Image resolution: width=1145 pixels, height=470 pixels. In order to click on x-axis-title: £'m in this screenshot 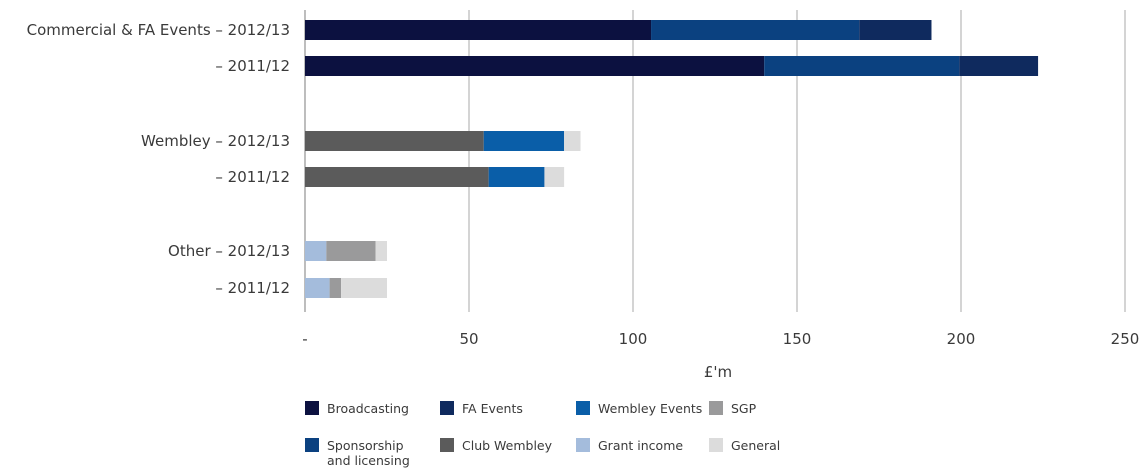, I will do `click(718, 372)`.